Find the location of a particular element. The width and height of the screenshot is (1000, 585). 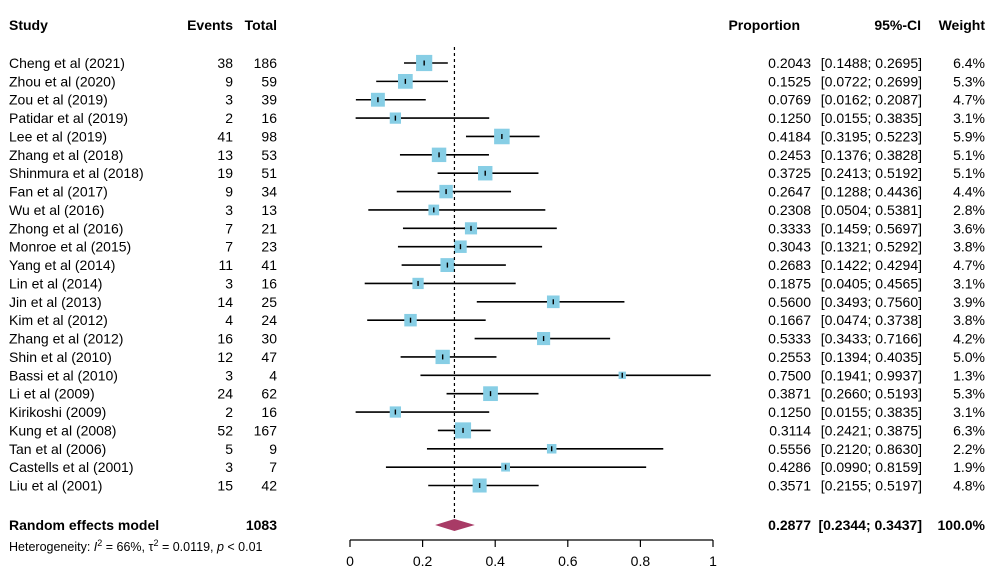

study-weight: 1.3% is located at coordinates (969, 375).